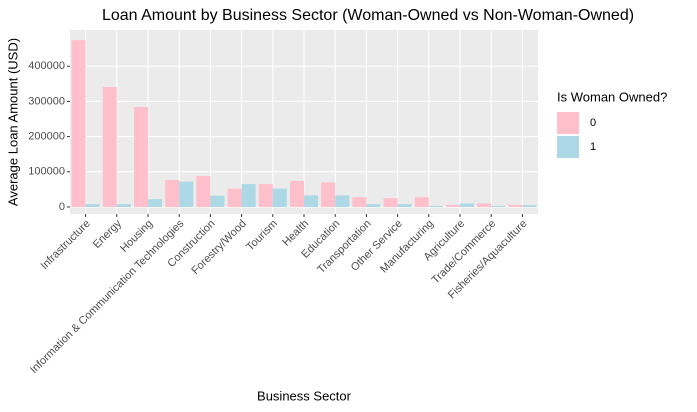 Image resolution: width=697 pixels, height=412 pixels. Describe the element at coordinates (46, 101) in the screenshot. I see `y-tick-label: 300000` at that location.